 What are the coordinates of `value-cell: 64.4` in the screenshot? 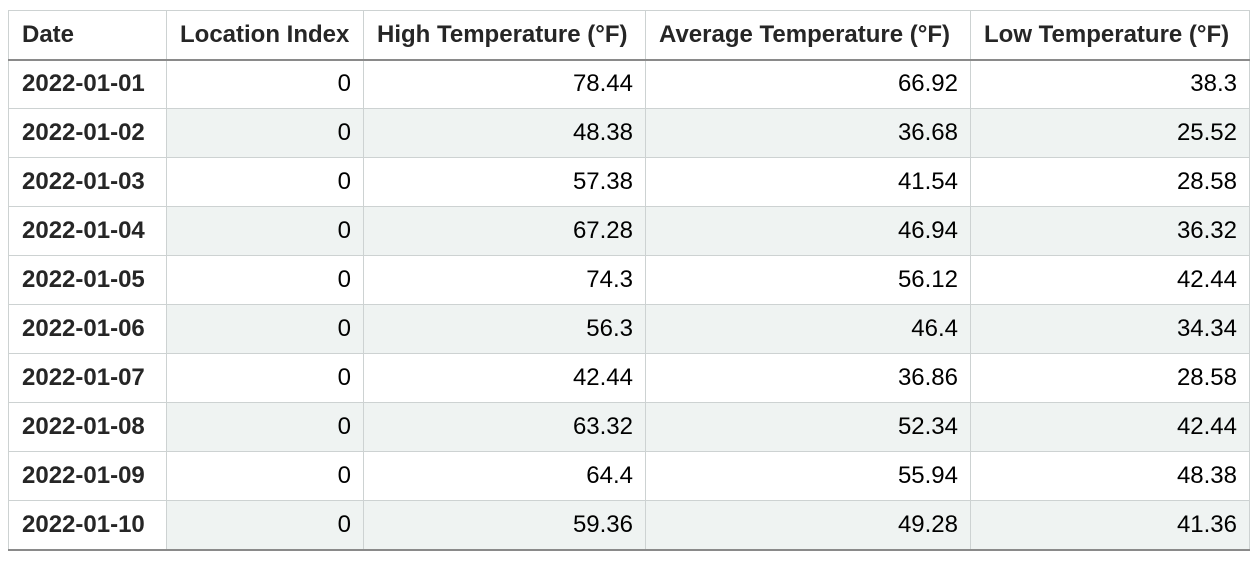 It's located at (504, 476).